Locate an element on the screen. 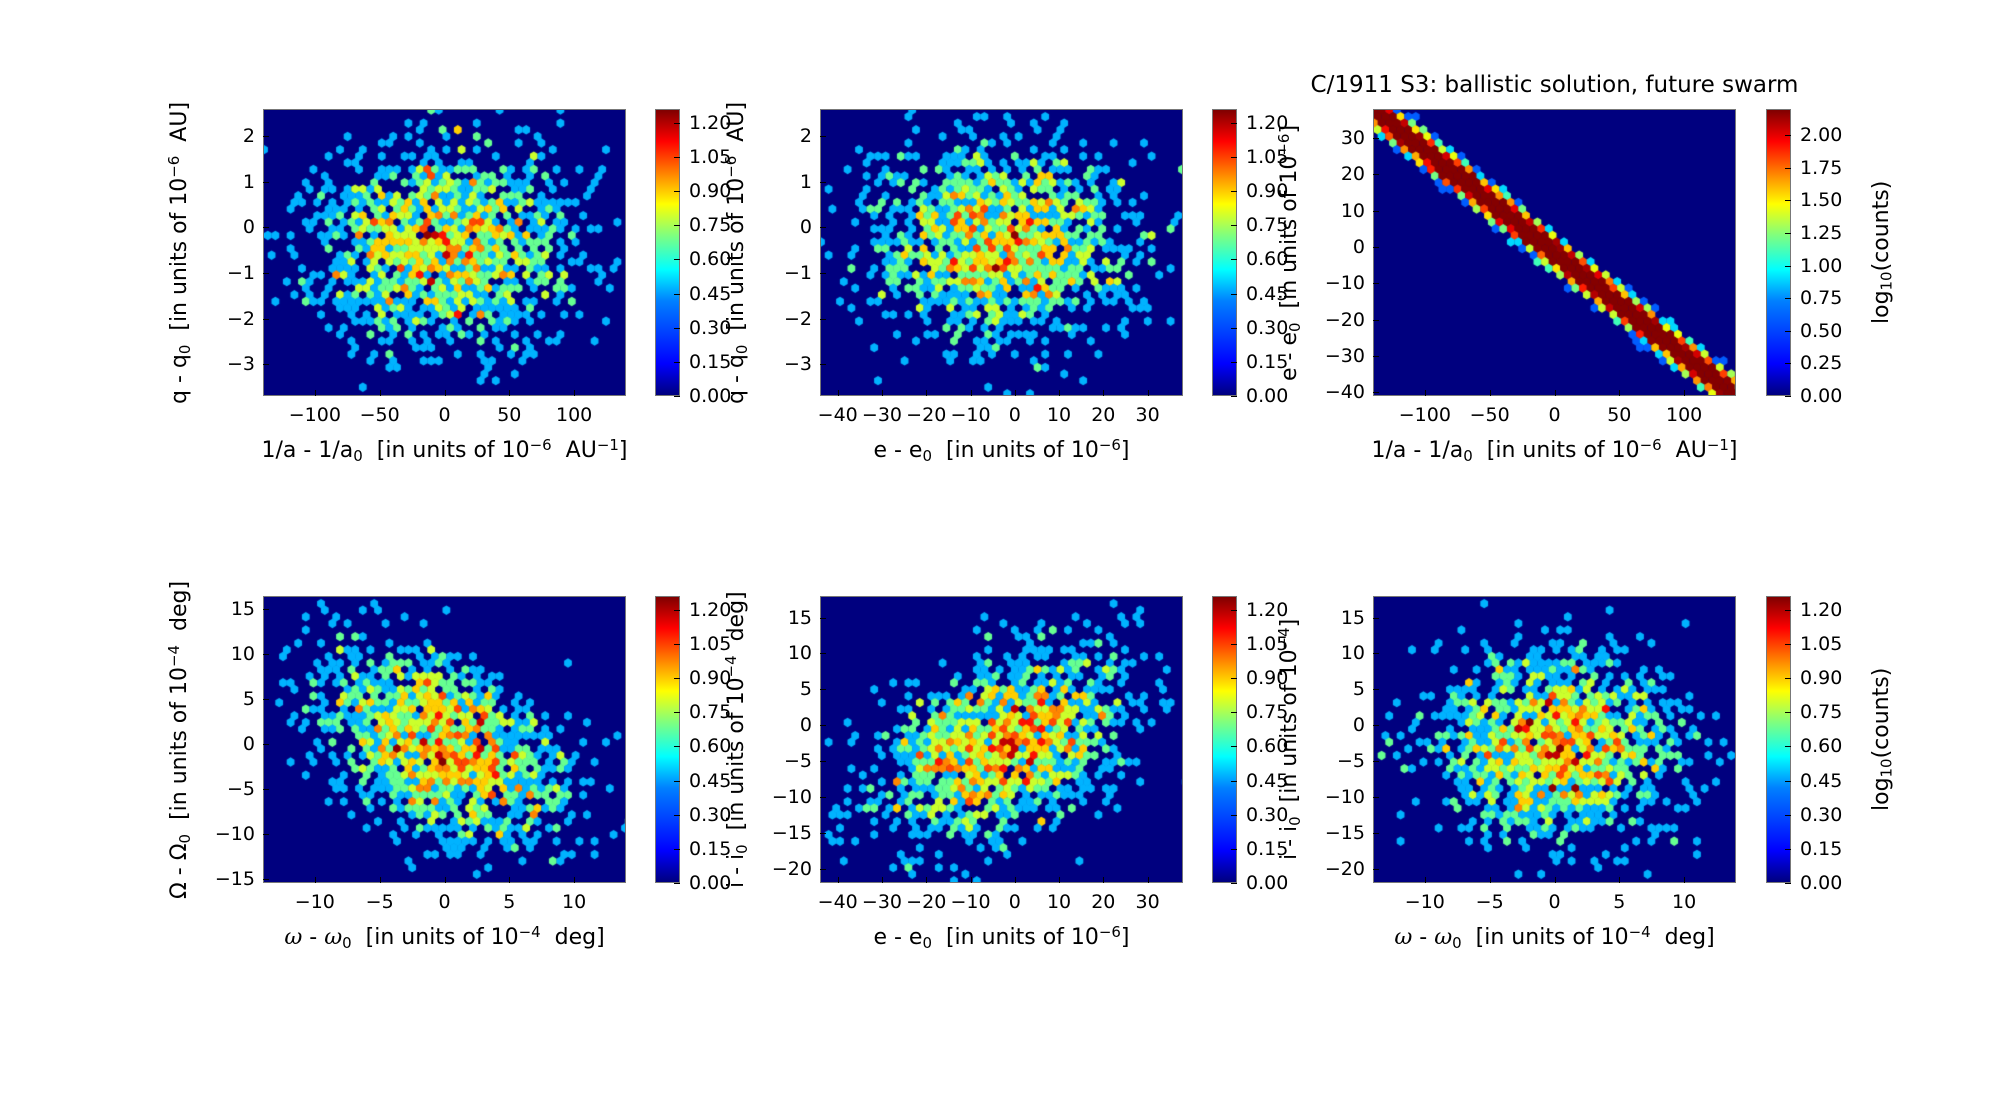 This screenshot has height=1112, width=2012. panel-6-xtick-label: −10 is located at coordinates (1424, 902).